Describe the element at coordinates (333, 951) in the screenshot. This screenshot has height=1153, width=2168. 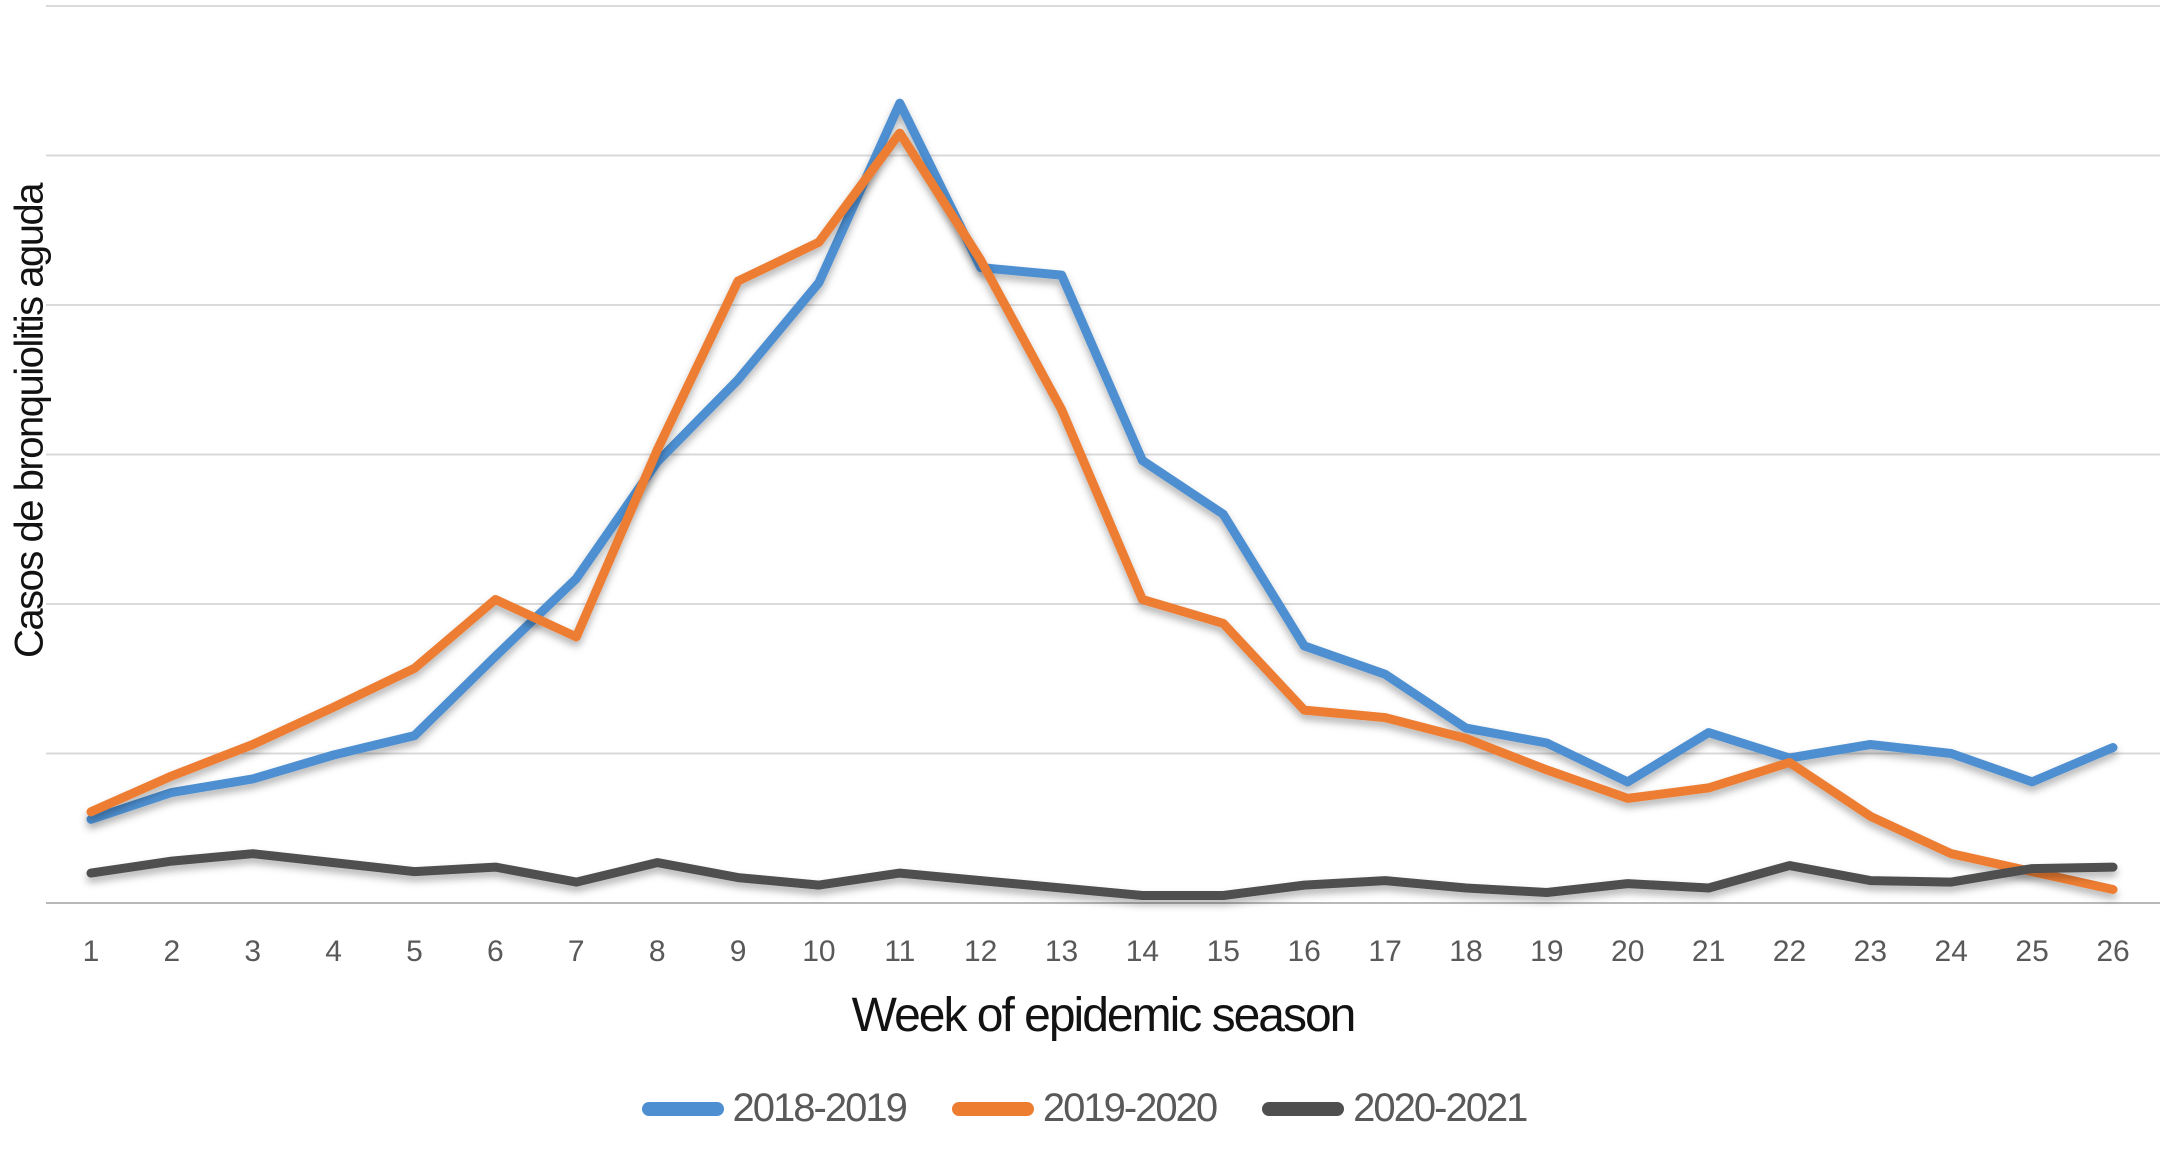
I see `x-tick-label-4: 4` at that location.